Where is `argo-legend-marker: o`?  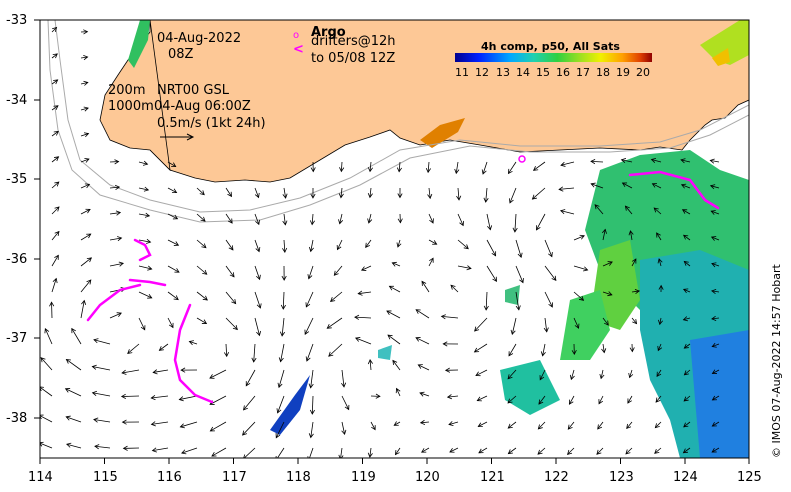 argo-legend-marker: o is located at coordinates (296, 35).